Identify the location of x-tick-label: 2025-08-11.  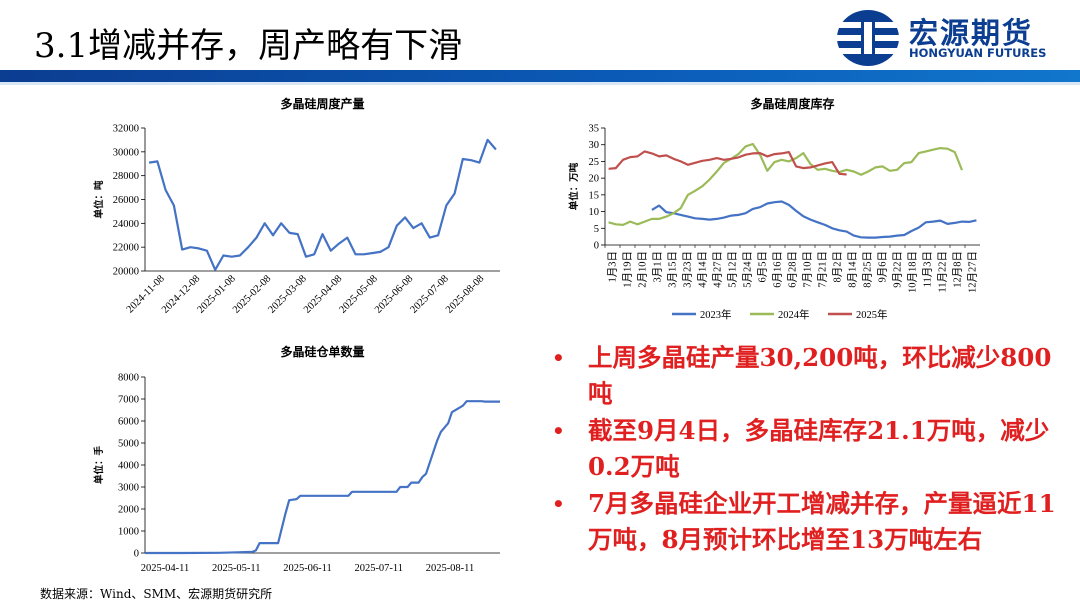
(450, 568).